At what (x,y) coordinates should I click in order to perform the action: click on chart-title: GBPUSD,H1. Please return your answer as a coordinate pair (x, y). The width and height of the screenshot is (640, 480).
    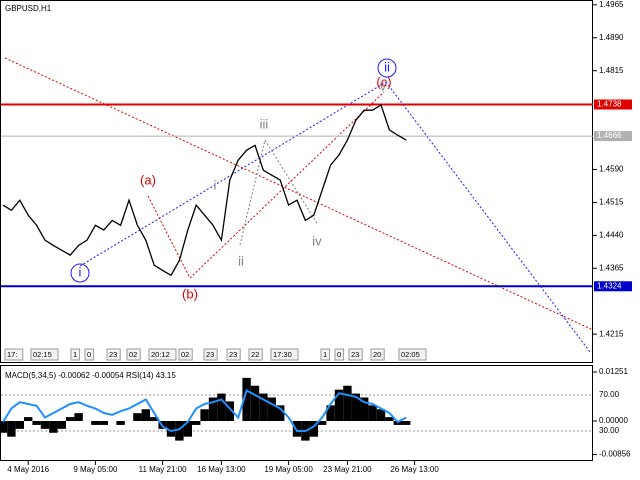
    Looking at the image, I should click on (28, 8).